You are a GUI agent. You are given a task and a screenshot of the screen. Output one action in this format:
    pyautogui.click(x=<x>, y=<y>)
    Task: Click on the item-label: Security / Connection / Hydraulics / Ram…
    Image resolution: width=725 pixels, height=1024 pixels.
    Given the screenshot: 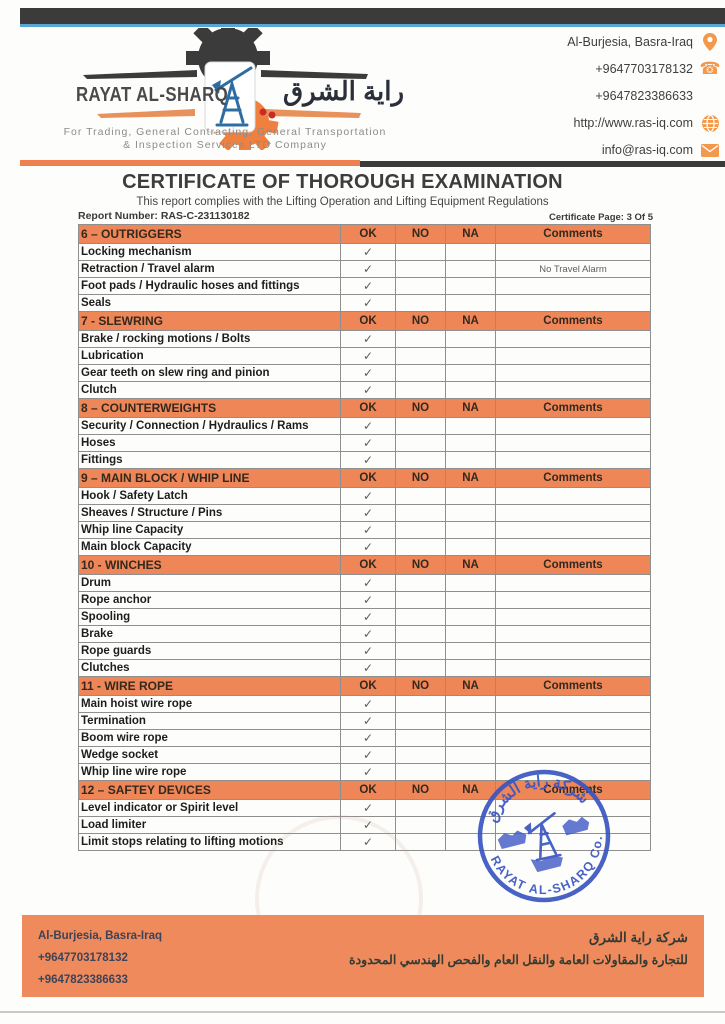 What is the action you would take?
    pyautogui.click(x=209, y=426)
    